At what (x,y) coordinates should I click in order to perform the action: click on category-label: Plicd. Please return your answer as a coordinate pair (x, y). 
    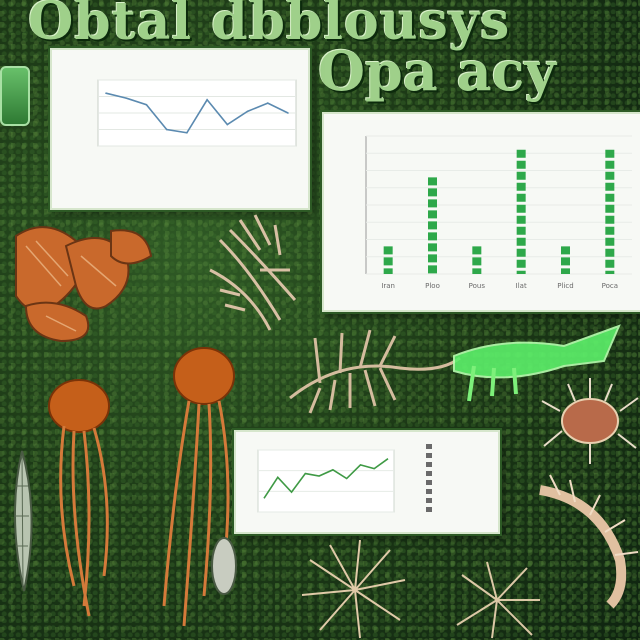
    Looking at the image, I should click on (565, 286).